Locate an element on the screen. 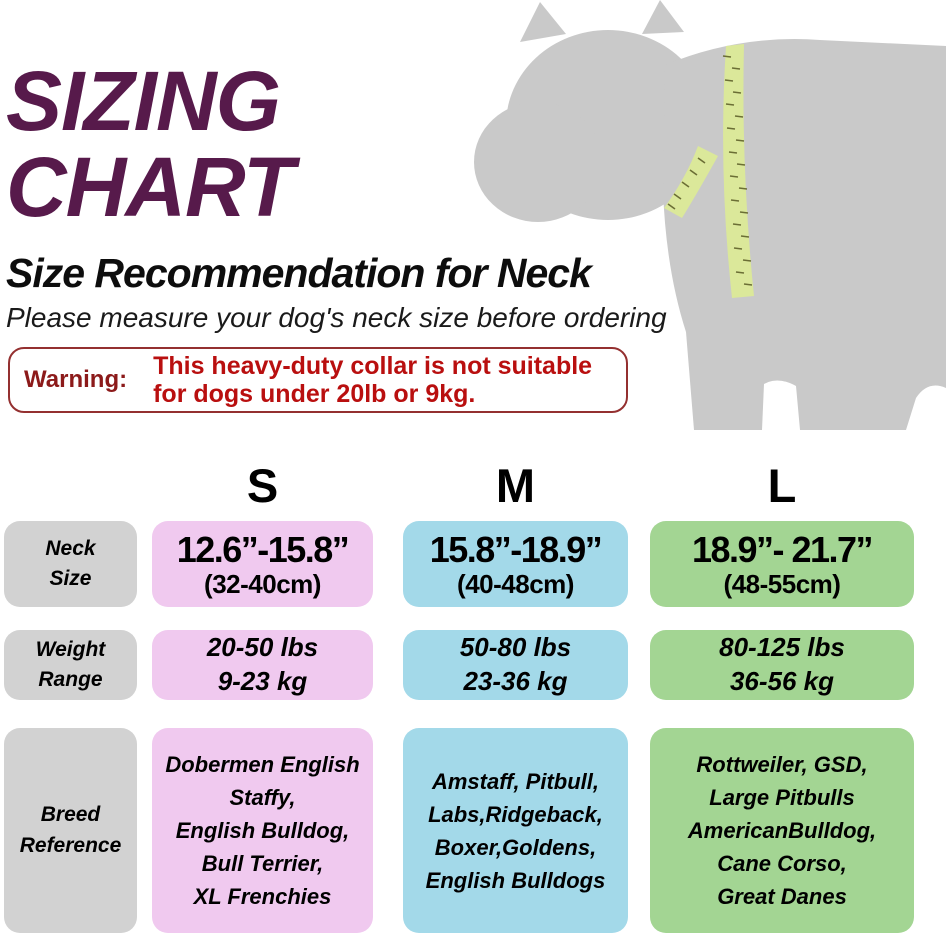  neck-size-s-inches: 12.6”-15.8” is located at coordinates (263, 549).